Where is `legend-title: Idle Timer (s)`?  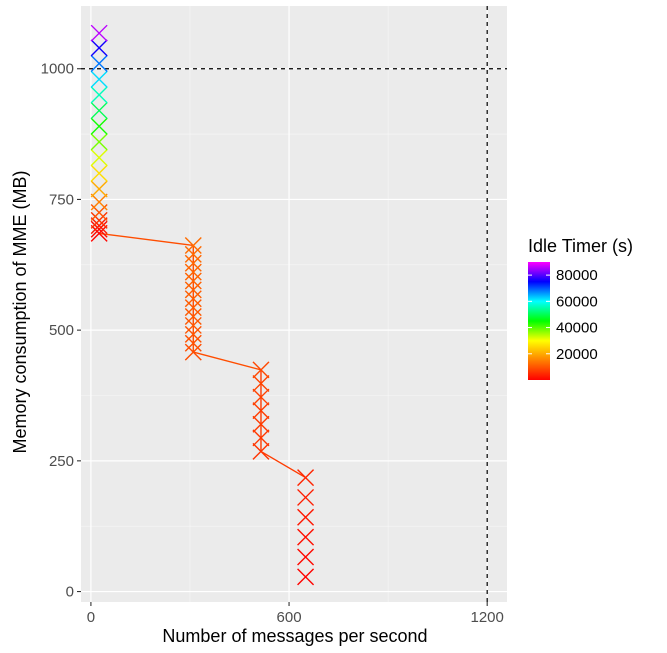 legend-title: Idle Timer (s) is located at coordinates (580, 246).